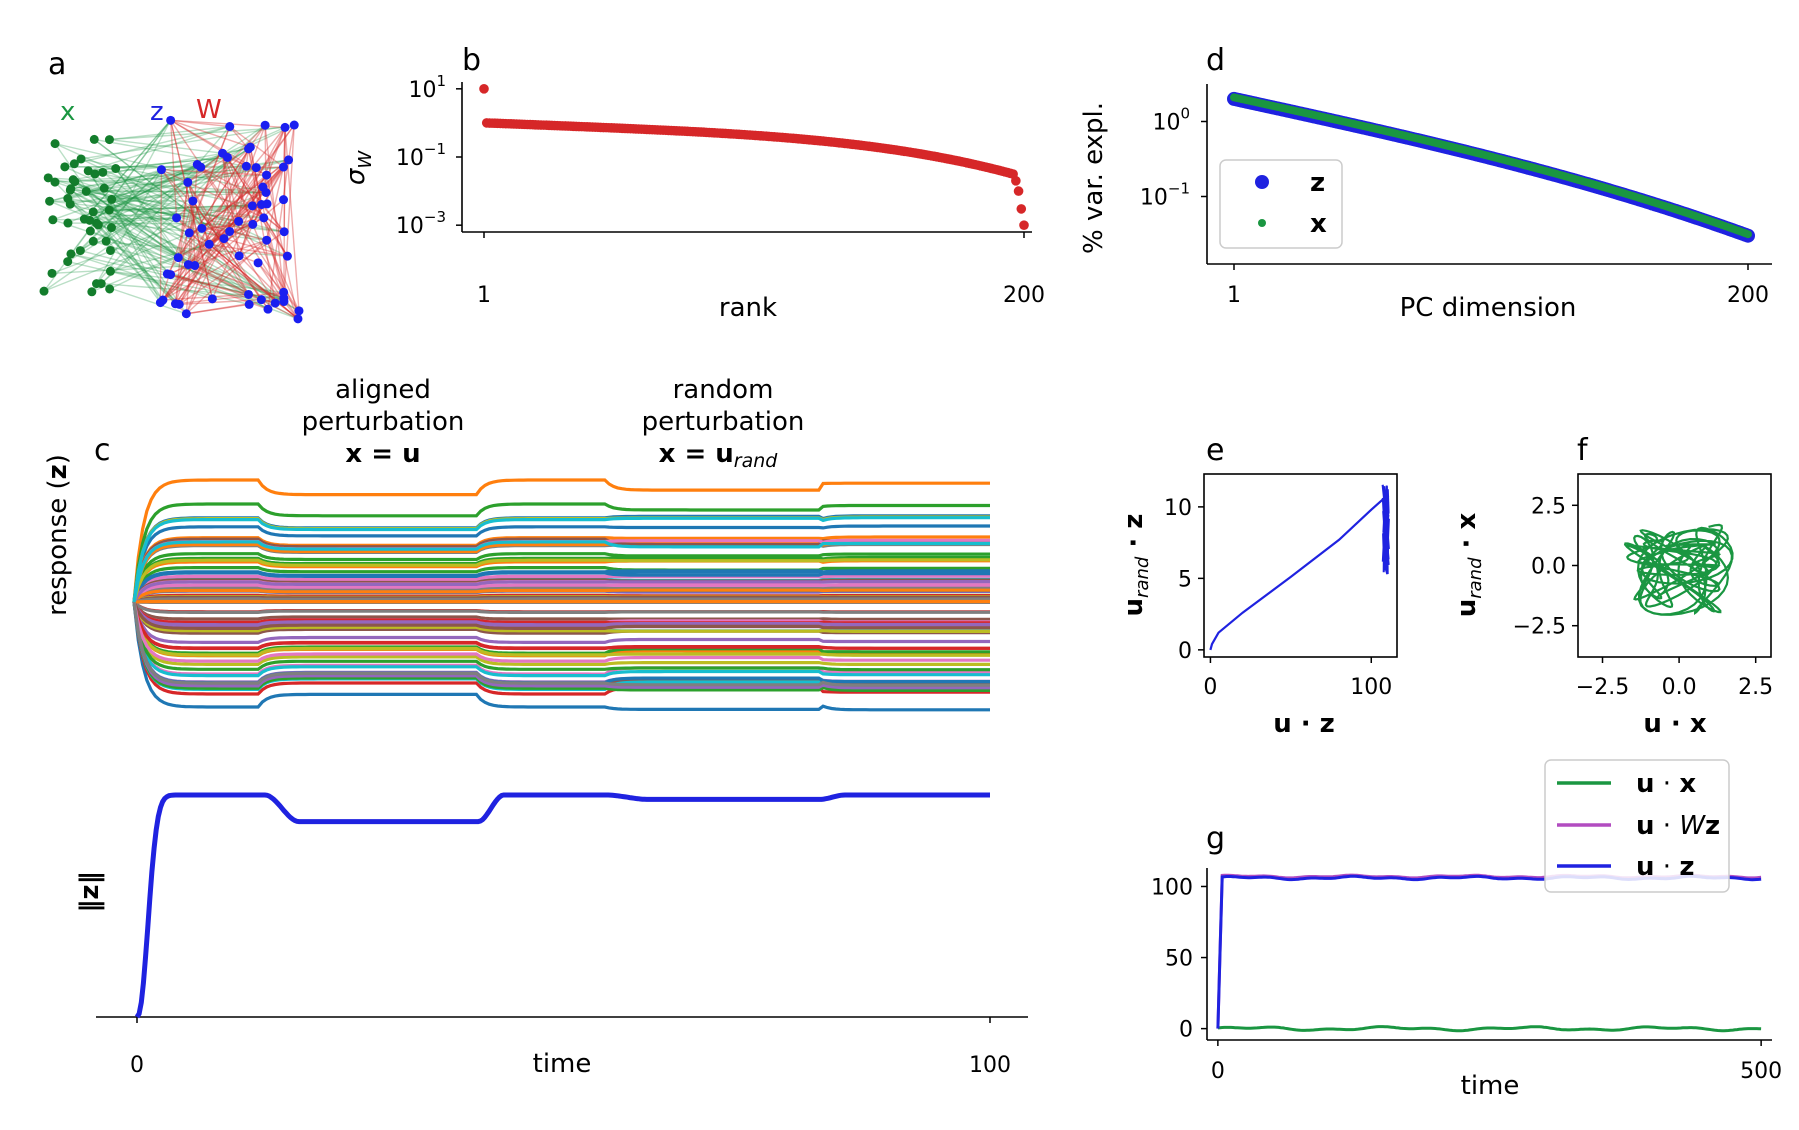  What do you see at coordinates (67, 112) in the screenshot?
I see `network-label-x: x` at bounding box center [67, 112].